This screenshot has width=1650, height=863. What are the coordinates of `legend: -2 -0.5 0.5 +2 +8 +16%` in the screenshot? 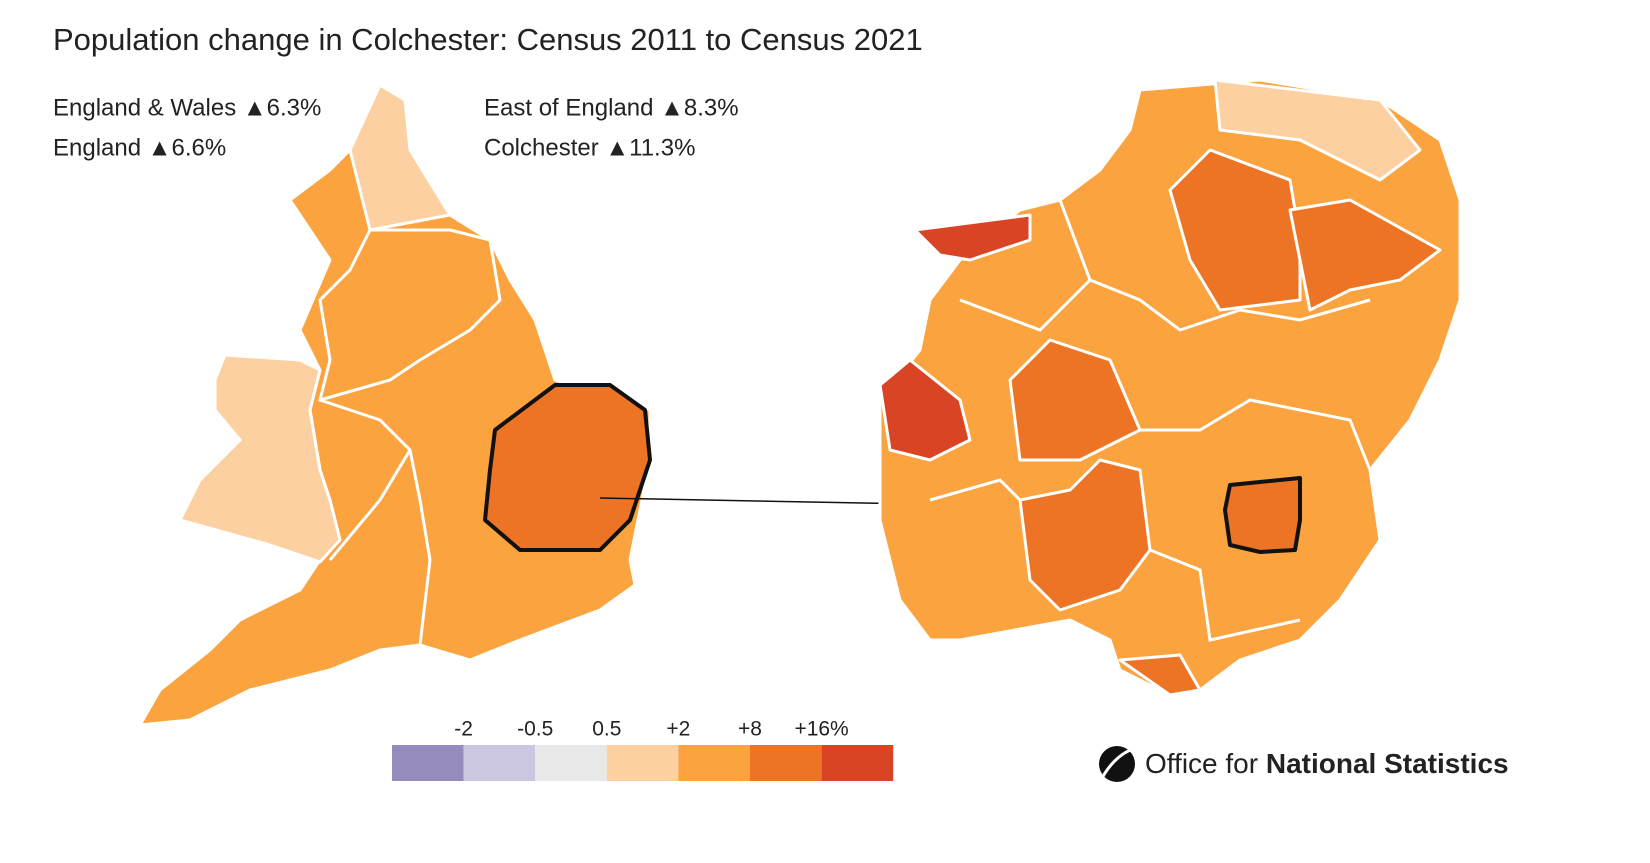 It's located at (643, 749).